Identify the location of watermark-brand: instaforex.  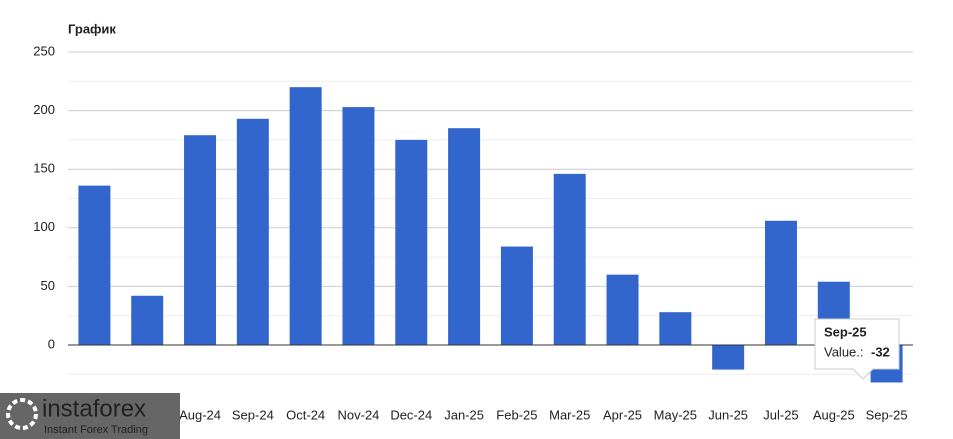
(94, 408).